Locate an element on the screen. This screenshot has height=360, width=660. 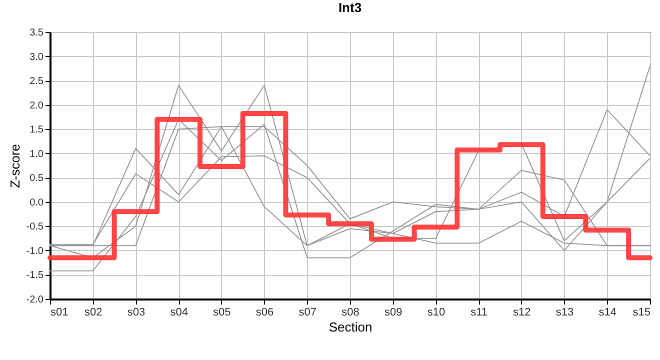
y-tick-label: 3.5 is located at coordinates (37, 33).